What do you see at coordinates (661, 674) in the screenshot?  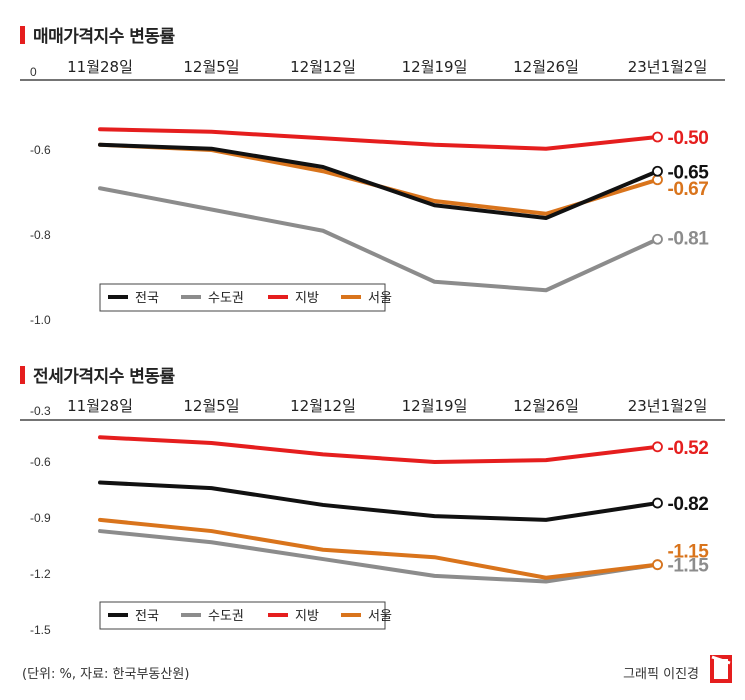 I see `graphic-credit: 그래픽 이진경` at bounding box center [661, 674].